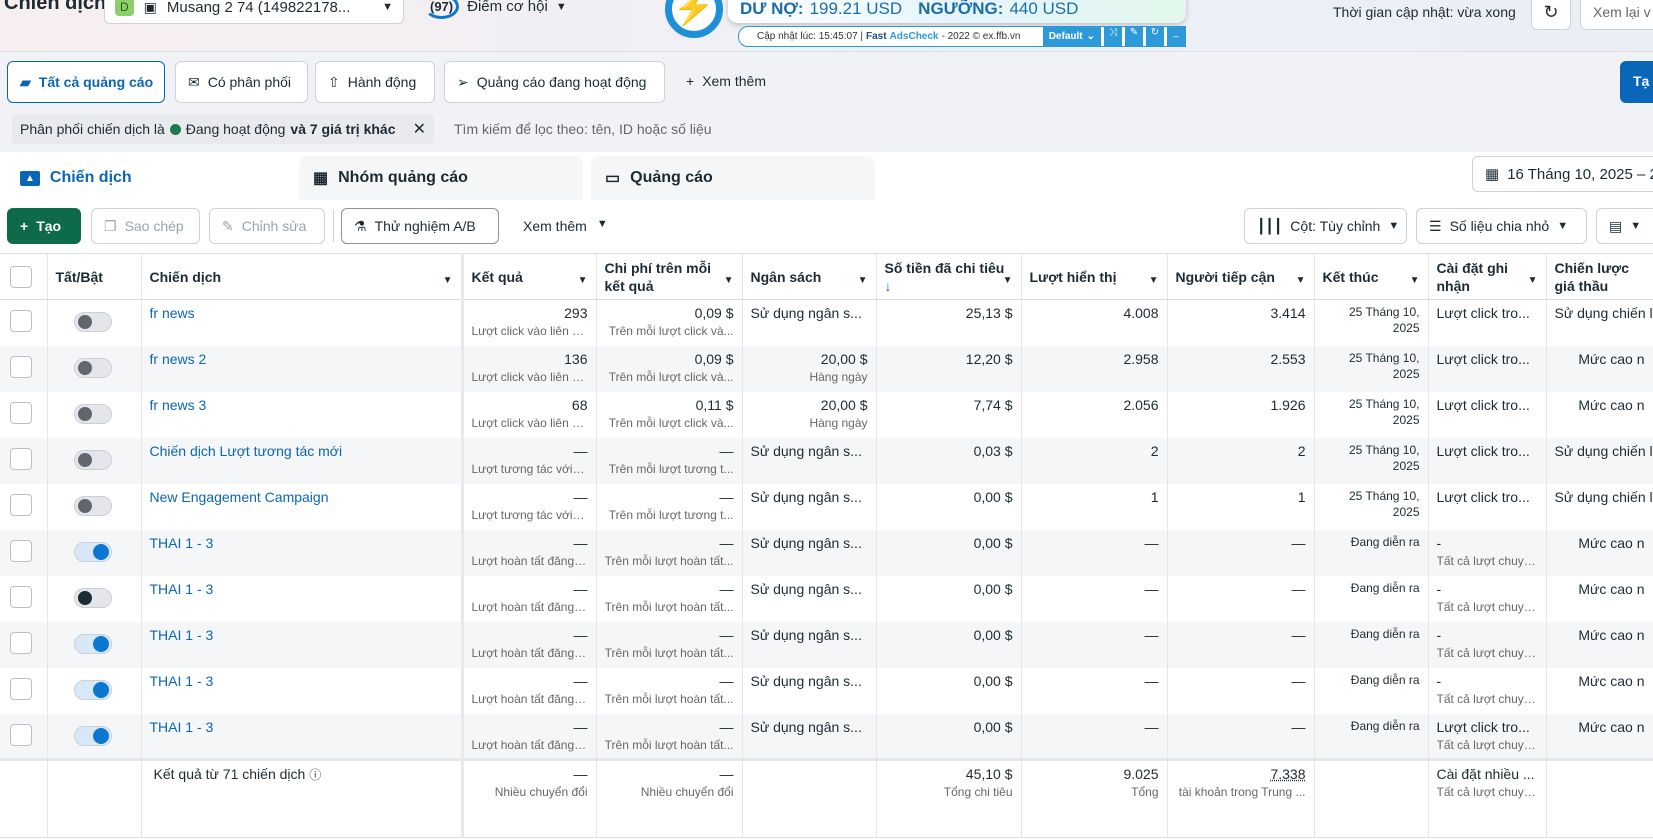 Image resolution: width=1653 pixels, height=839 pixels. Describe the element at coordinates (914, 36) in the screenshot. I see `brand-adscheck: AdsCheck` at that location.